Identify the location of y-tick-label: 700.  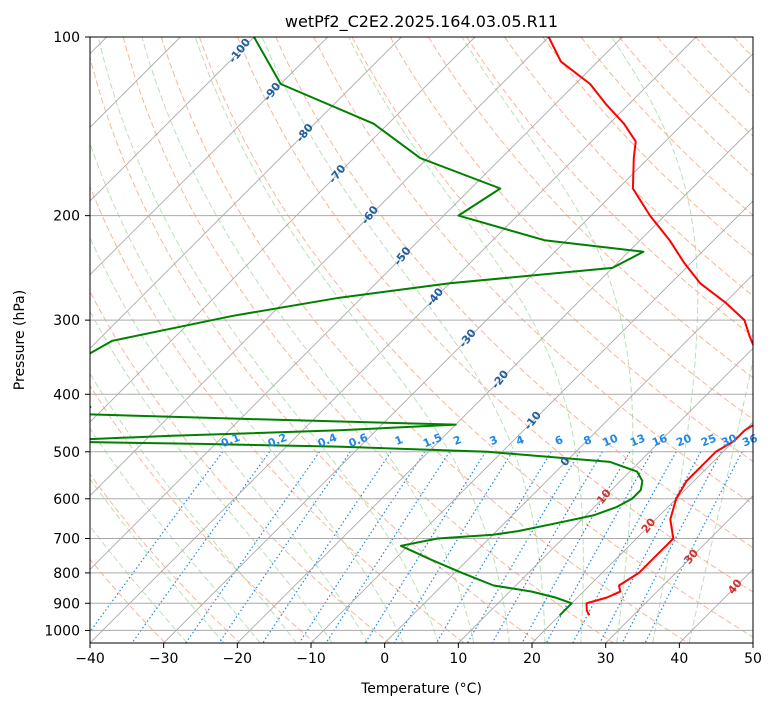
(66, 540).